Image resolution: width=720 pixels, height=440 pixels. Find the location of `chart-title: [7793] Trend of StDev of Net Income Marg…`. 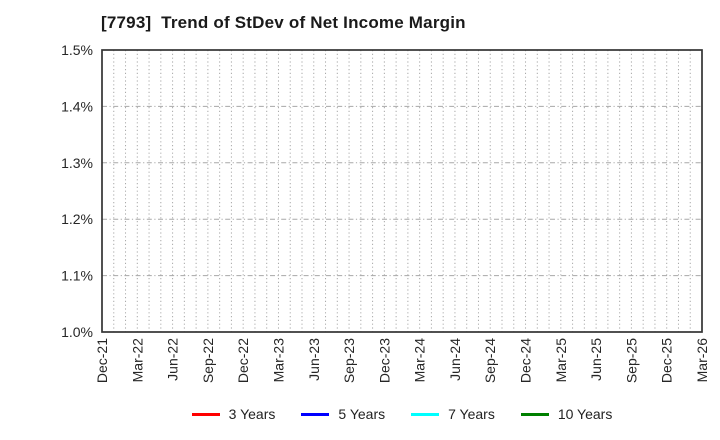

chart-title: [7793] Trend of StDev of Net Income Marg… is located at coordinates (283, 22).